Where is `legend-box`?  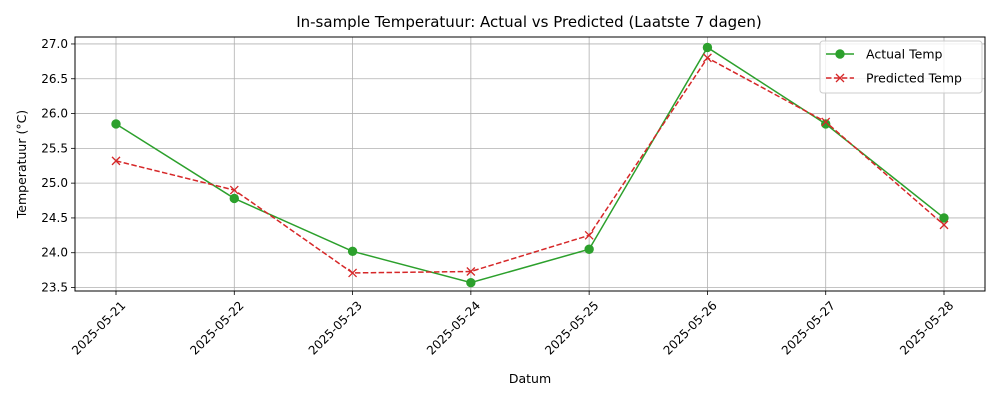 legend-box is located at coordinates (901, 67).